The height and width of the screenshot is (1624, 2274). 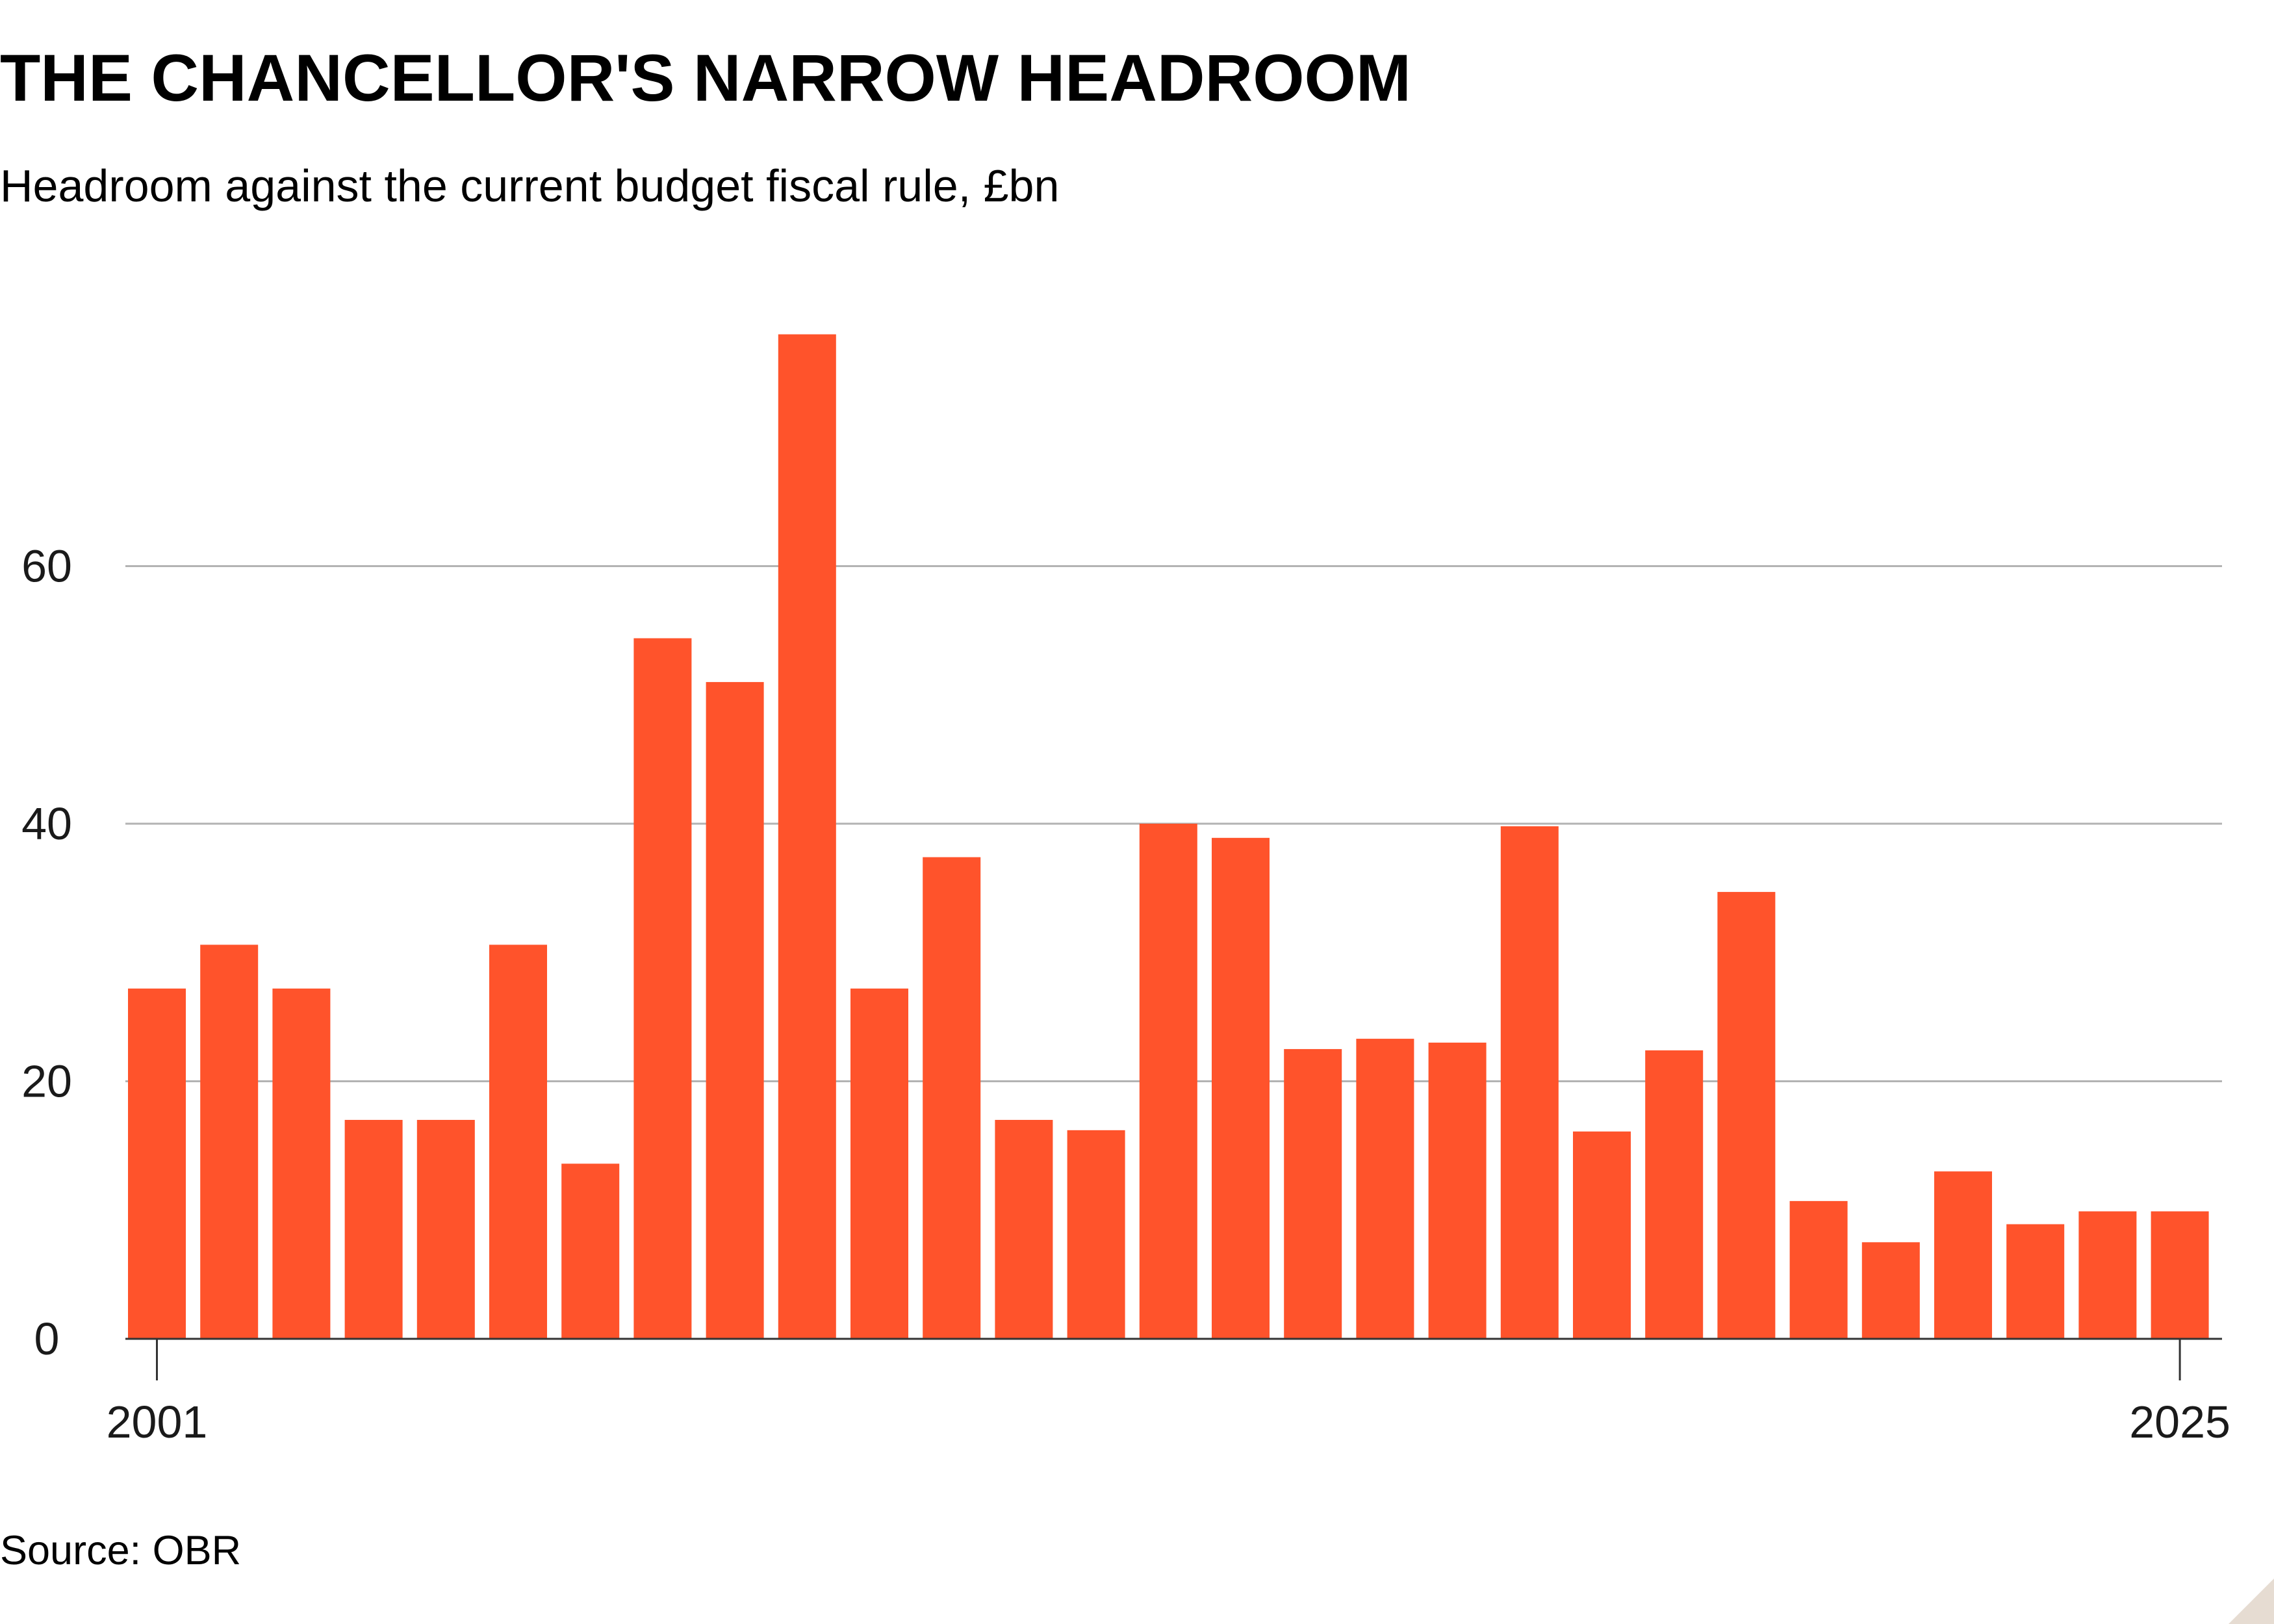 What do you see at coordinates (1168, 1422) in the screenshot?
I see `x-tick-labels: 2001 2025` at bounding box center [1168, 1422].